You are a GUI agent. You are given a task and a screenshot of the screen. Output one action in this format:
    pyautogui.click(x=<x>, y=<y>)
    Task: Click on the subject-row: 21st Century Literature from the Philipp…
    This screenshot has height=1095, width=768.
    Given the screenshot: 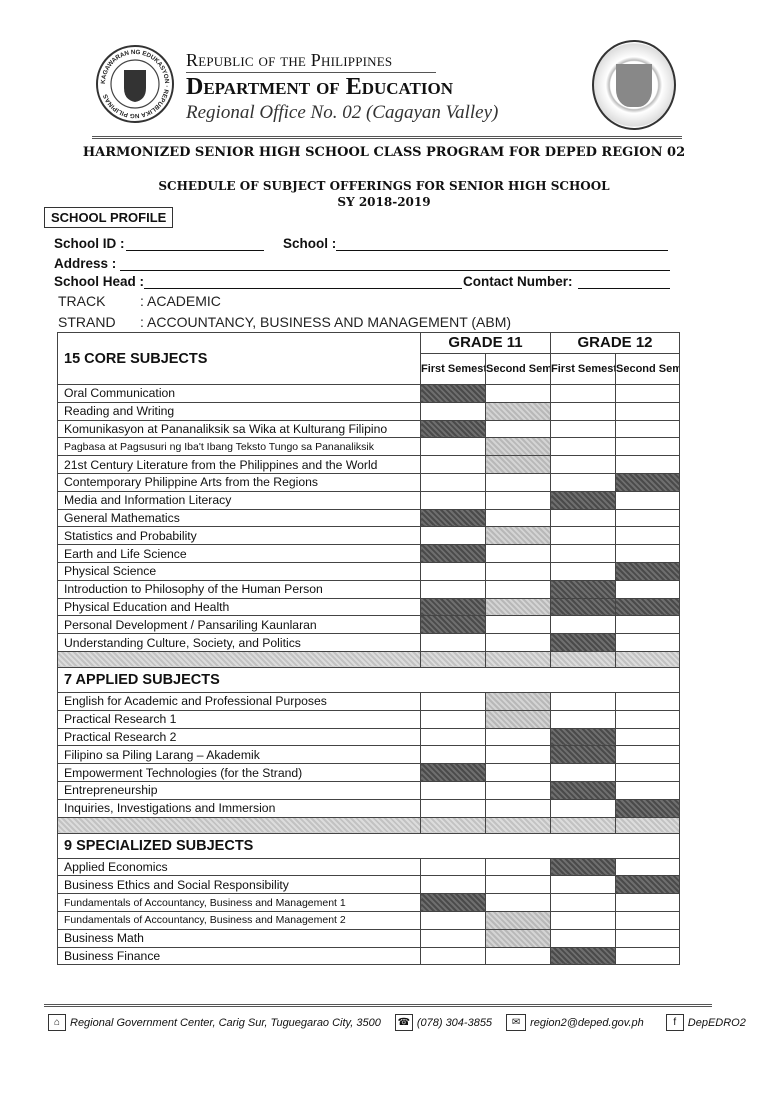 What is the action you would take?
    pyautogui.click(x=369, y=464)
    